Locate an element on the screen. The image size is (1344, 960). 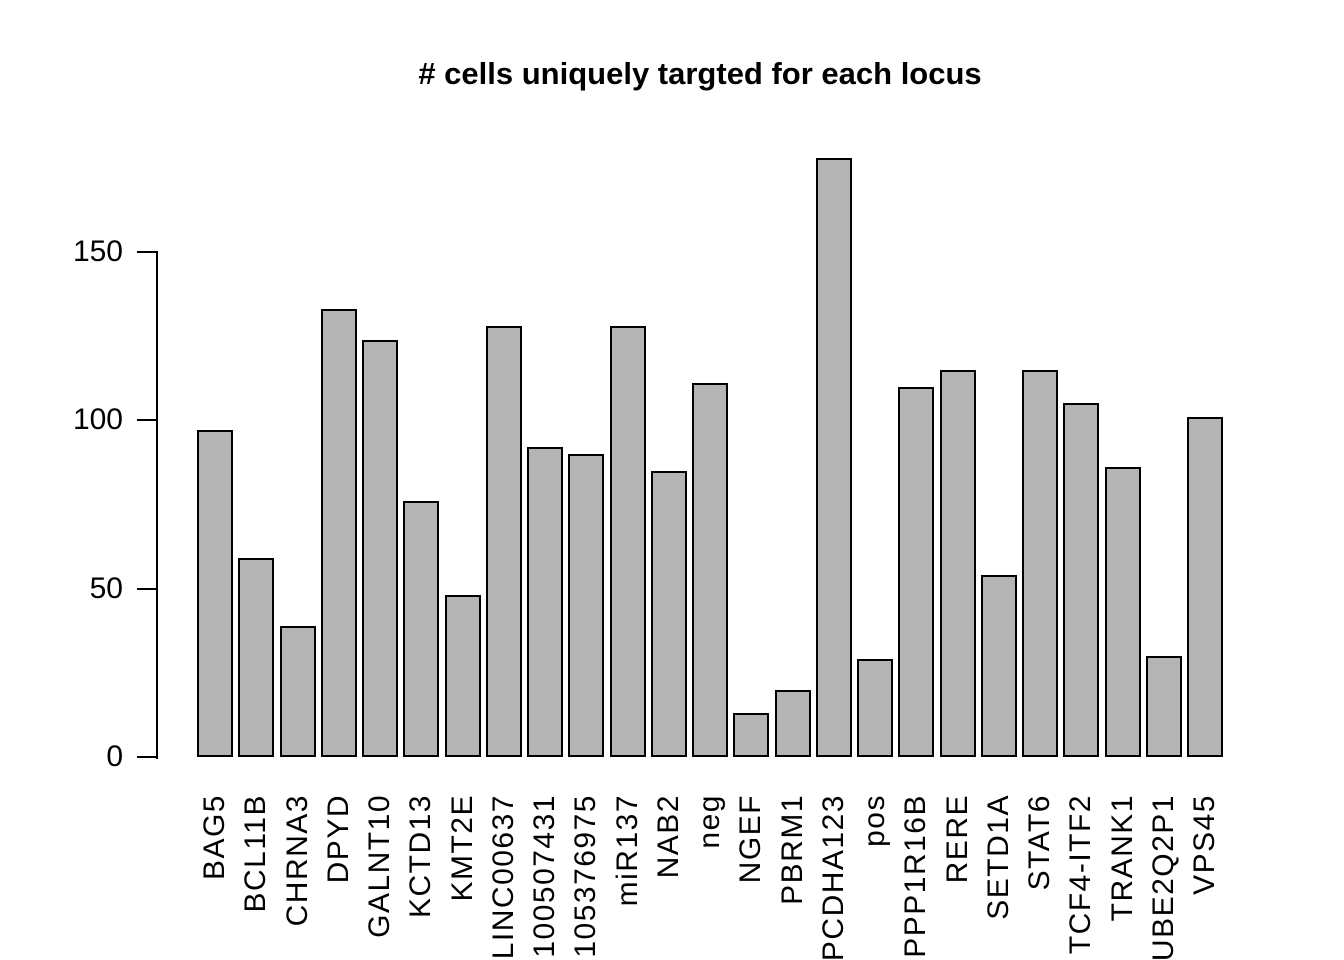
x-tick-label: GALNT10 is located at coordinates (379, 866).